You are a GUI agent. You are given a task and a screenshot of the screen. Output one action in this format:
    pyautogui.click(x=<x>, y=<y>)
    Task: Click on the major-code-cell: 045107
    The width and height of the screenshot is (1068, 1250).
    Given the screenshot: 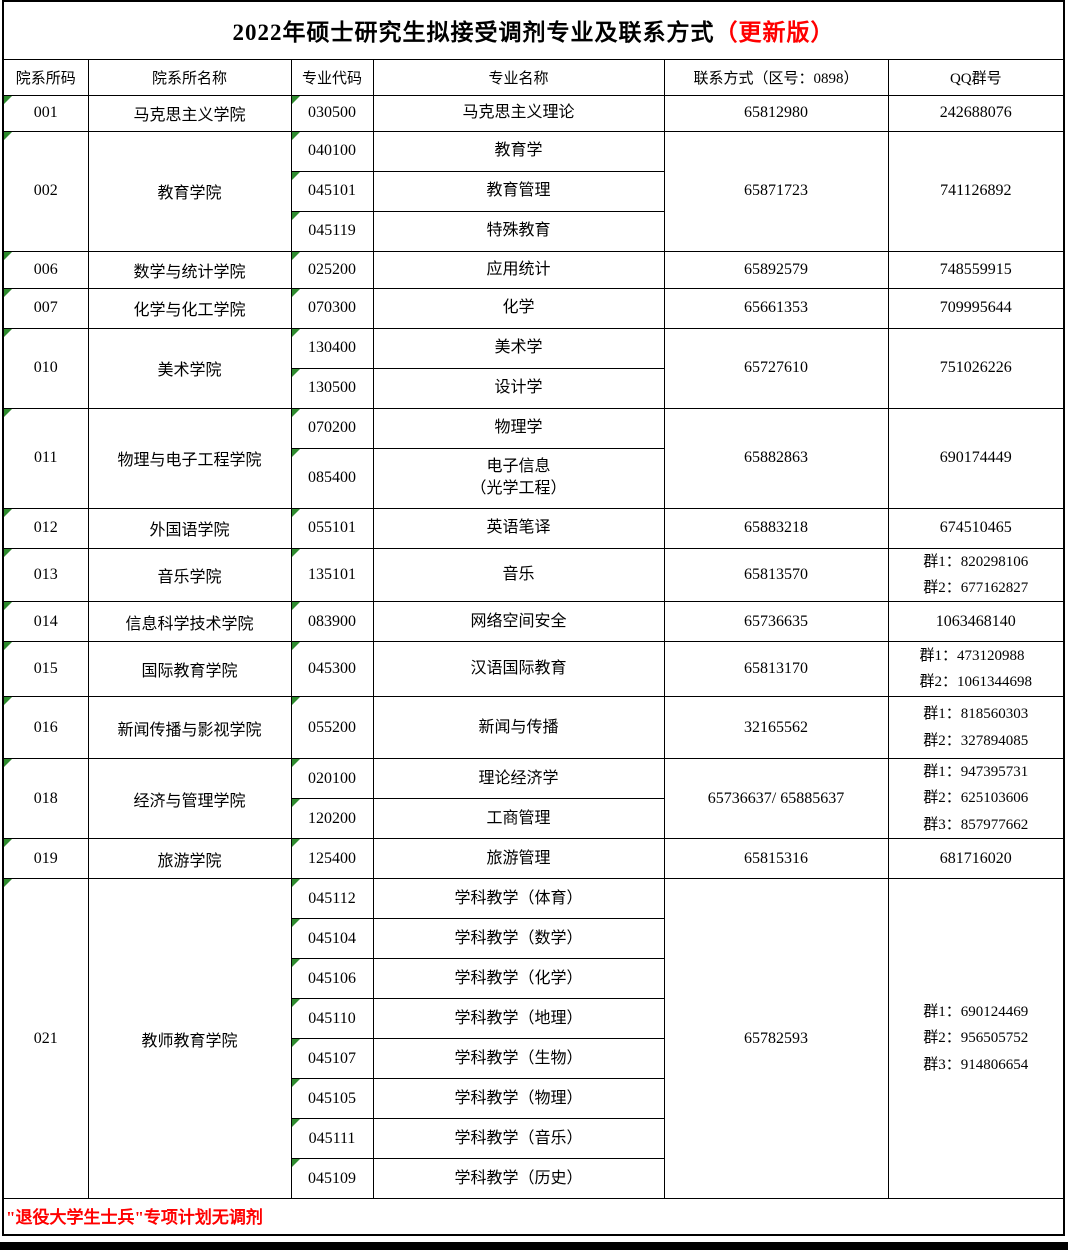 What is the action you would take?
    pyautogui.click(x=332, y=1058)
    